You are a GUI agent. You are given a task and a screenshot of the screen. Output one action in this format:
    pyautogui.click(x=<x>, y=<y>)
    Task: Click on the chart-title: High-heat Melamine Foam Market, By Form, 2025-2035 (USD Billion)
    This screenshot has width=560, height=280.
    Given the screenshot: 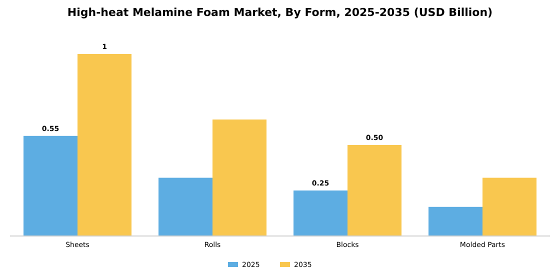 What is the action you would take?
    pyautogui.click(x=280, y=12)
    